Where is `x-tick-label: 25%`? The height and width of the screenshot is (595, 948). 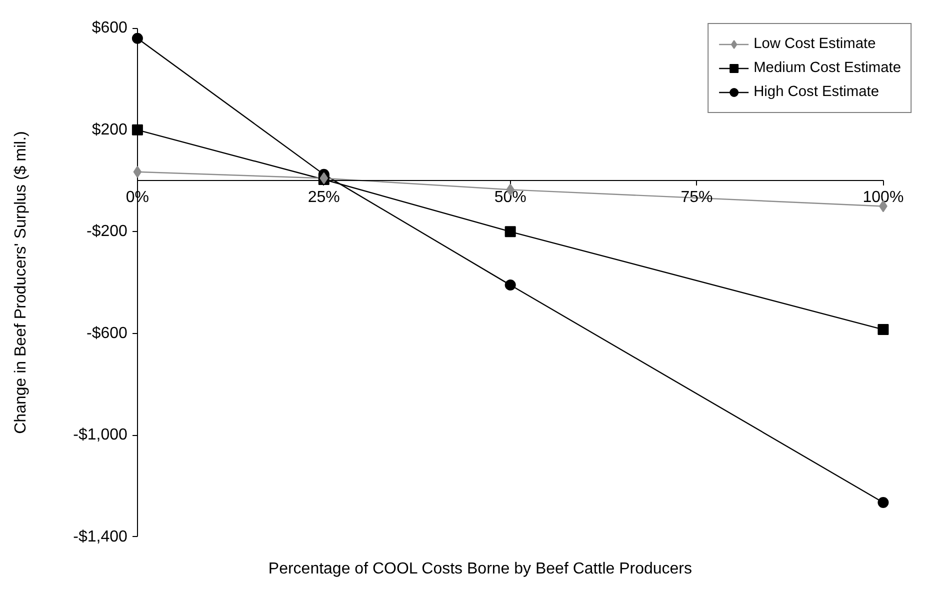 x-tick-label: 25% is located at coordinates (324, 197).